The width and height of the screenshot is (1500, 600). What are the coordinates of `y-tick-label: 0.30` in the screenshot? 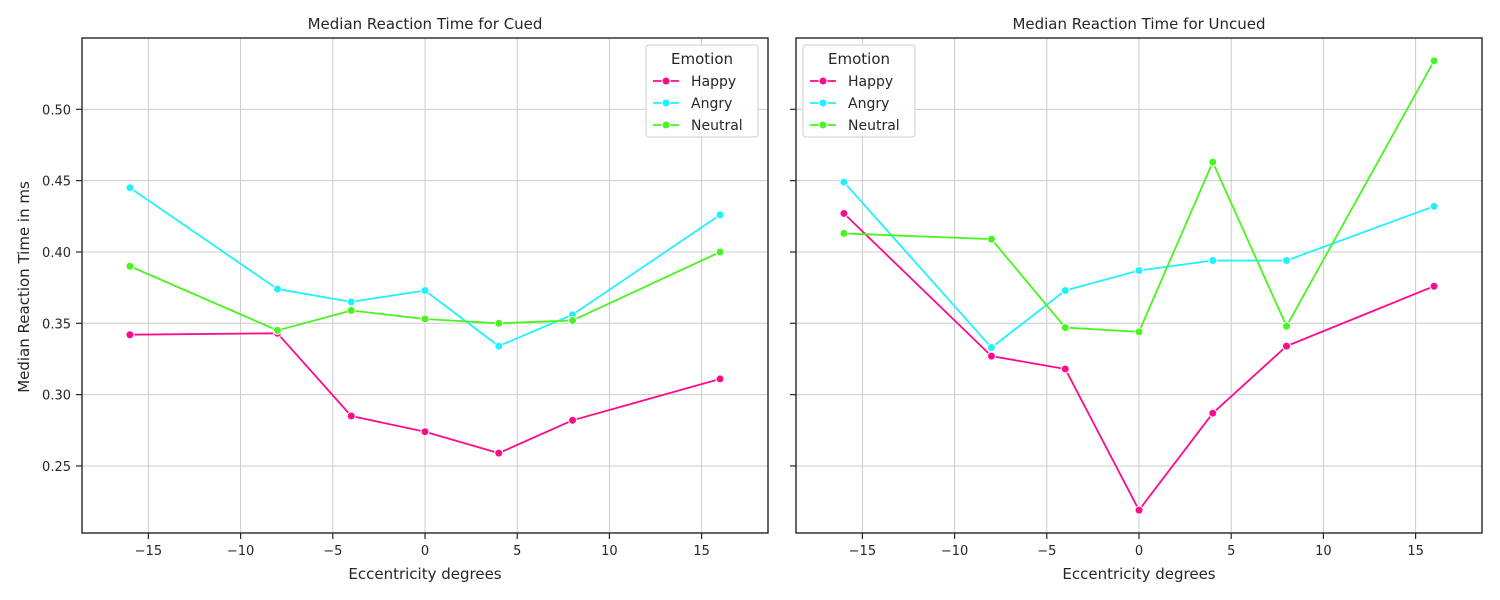 It's located at (56, 396).